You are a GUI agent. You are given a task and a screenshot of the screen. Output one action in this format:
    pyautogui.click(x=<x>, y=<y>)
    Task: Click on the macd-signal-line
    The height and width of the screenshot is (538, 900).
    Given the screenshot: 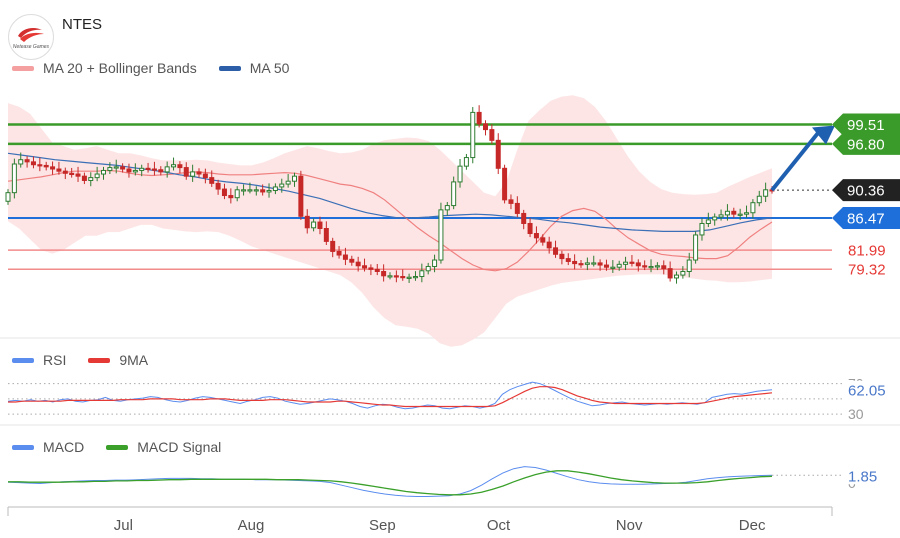 What is the action you would take?
    pyautogui.click(x=390, y=483)
    